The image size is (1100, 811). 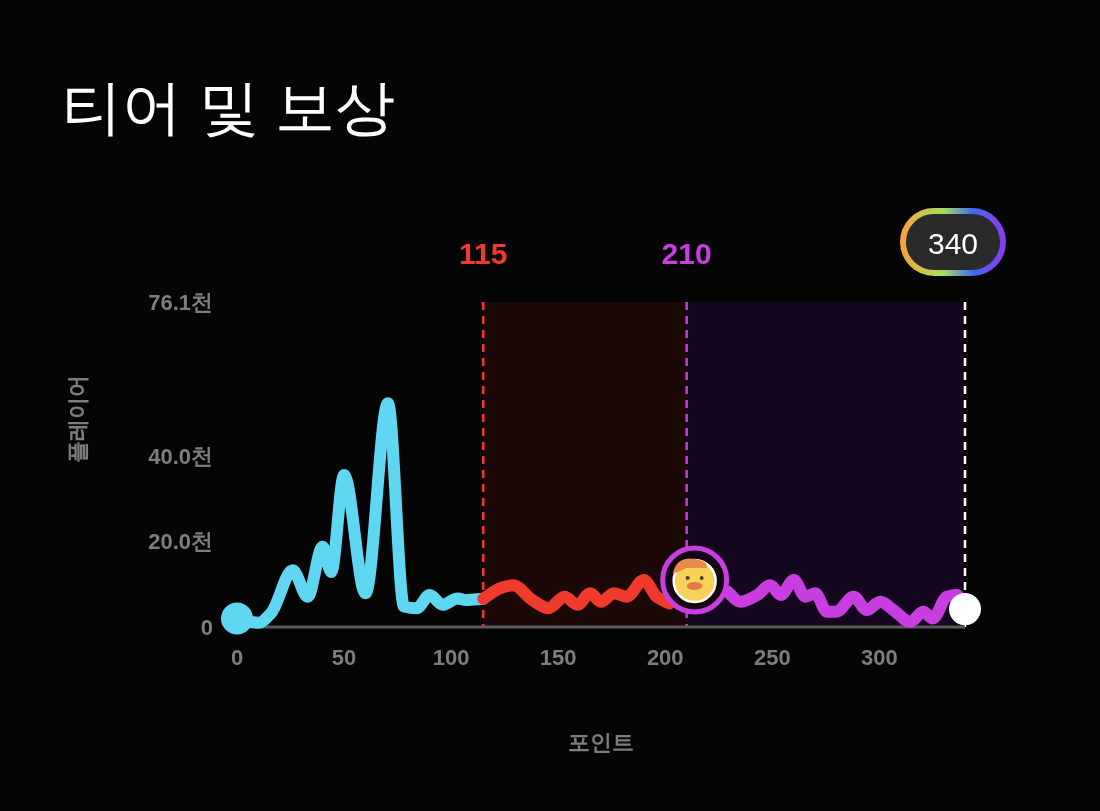 What do you see at coordinates (601, 742) in the screenshot?
I see `x-label: 포인트` at bounding box center [601, 742].